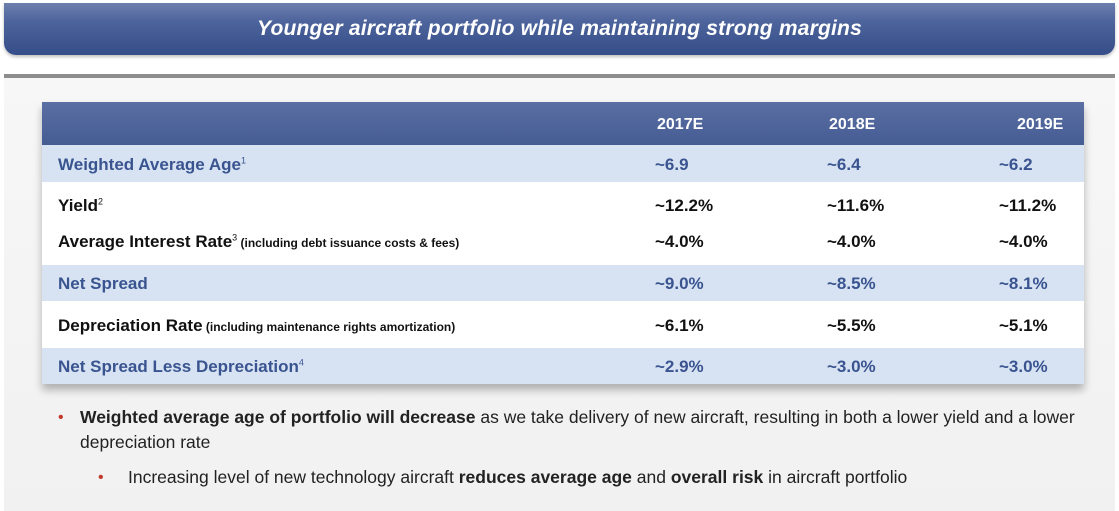  I want to click on footnote-marker: 1, so click(243, 160).